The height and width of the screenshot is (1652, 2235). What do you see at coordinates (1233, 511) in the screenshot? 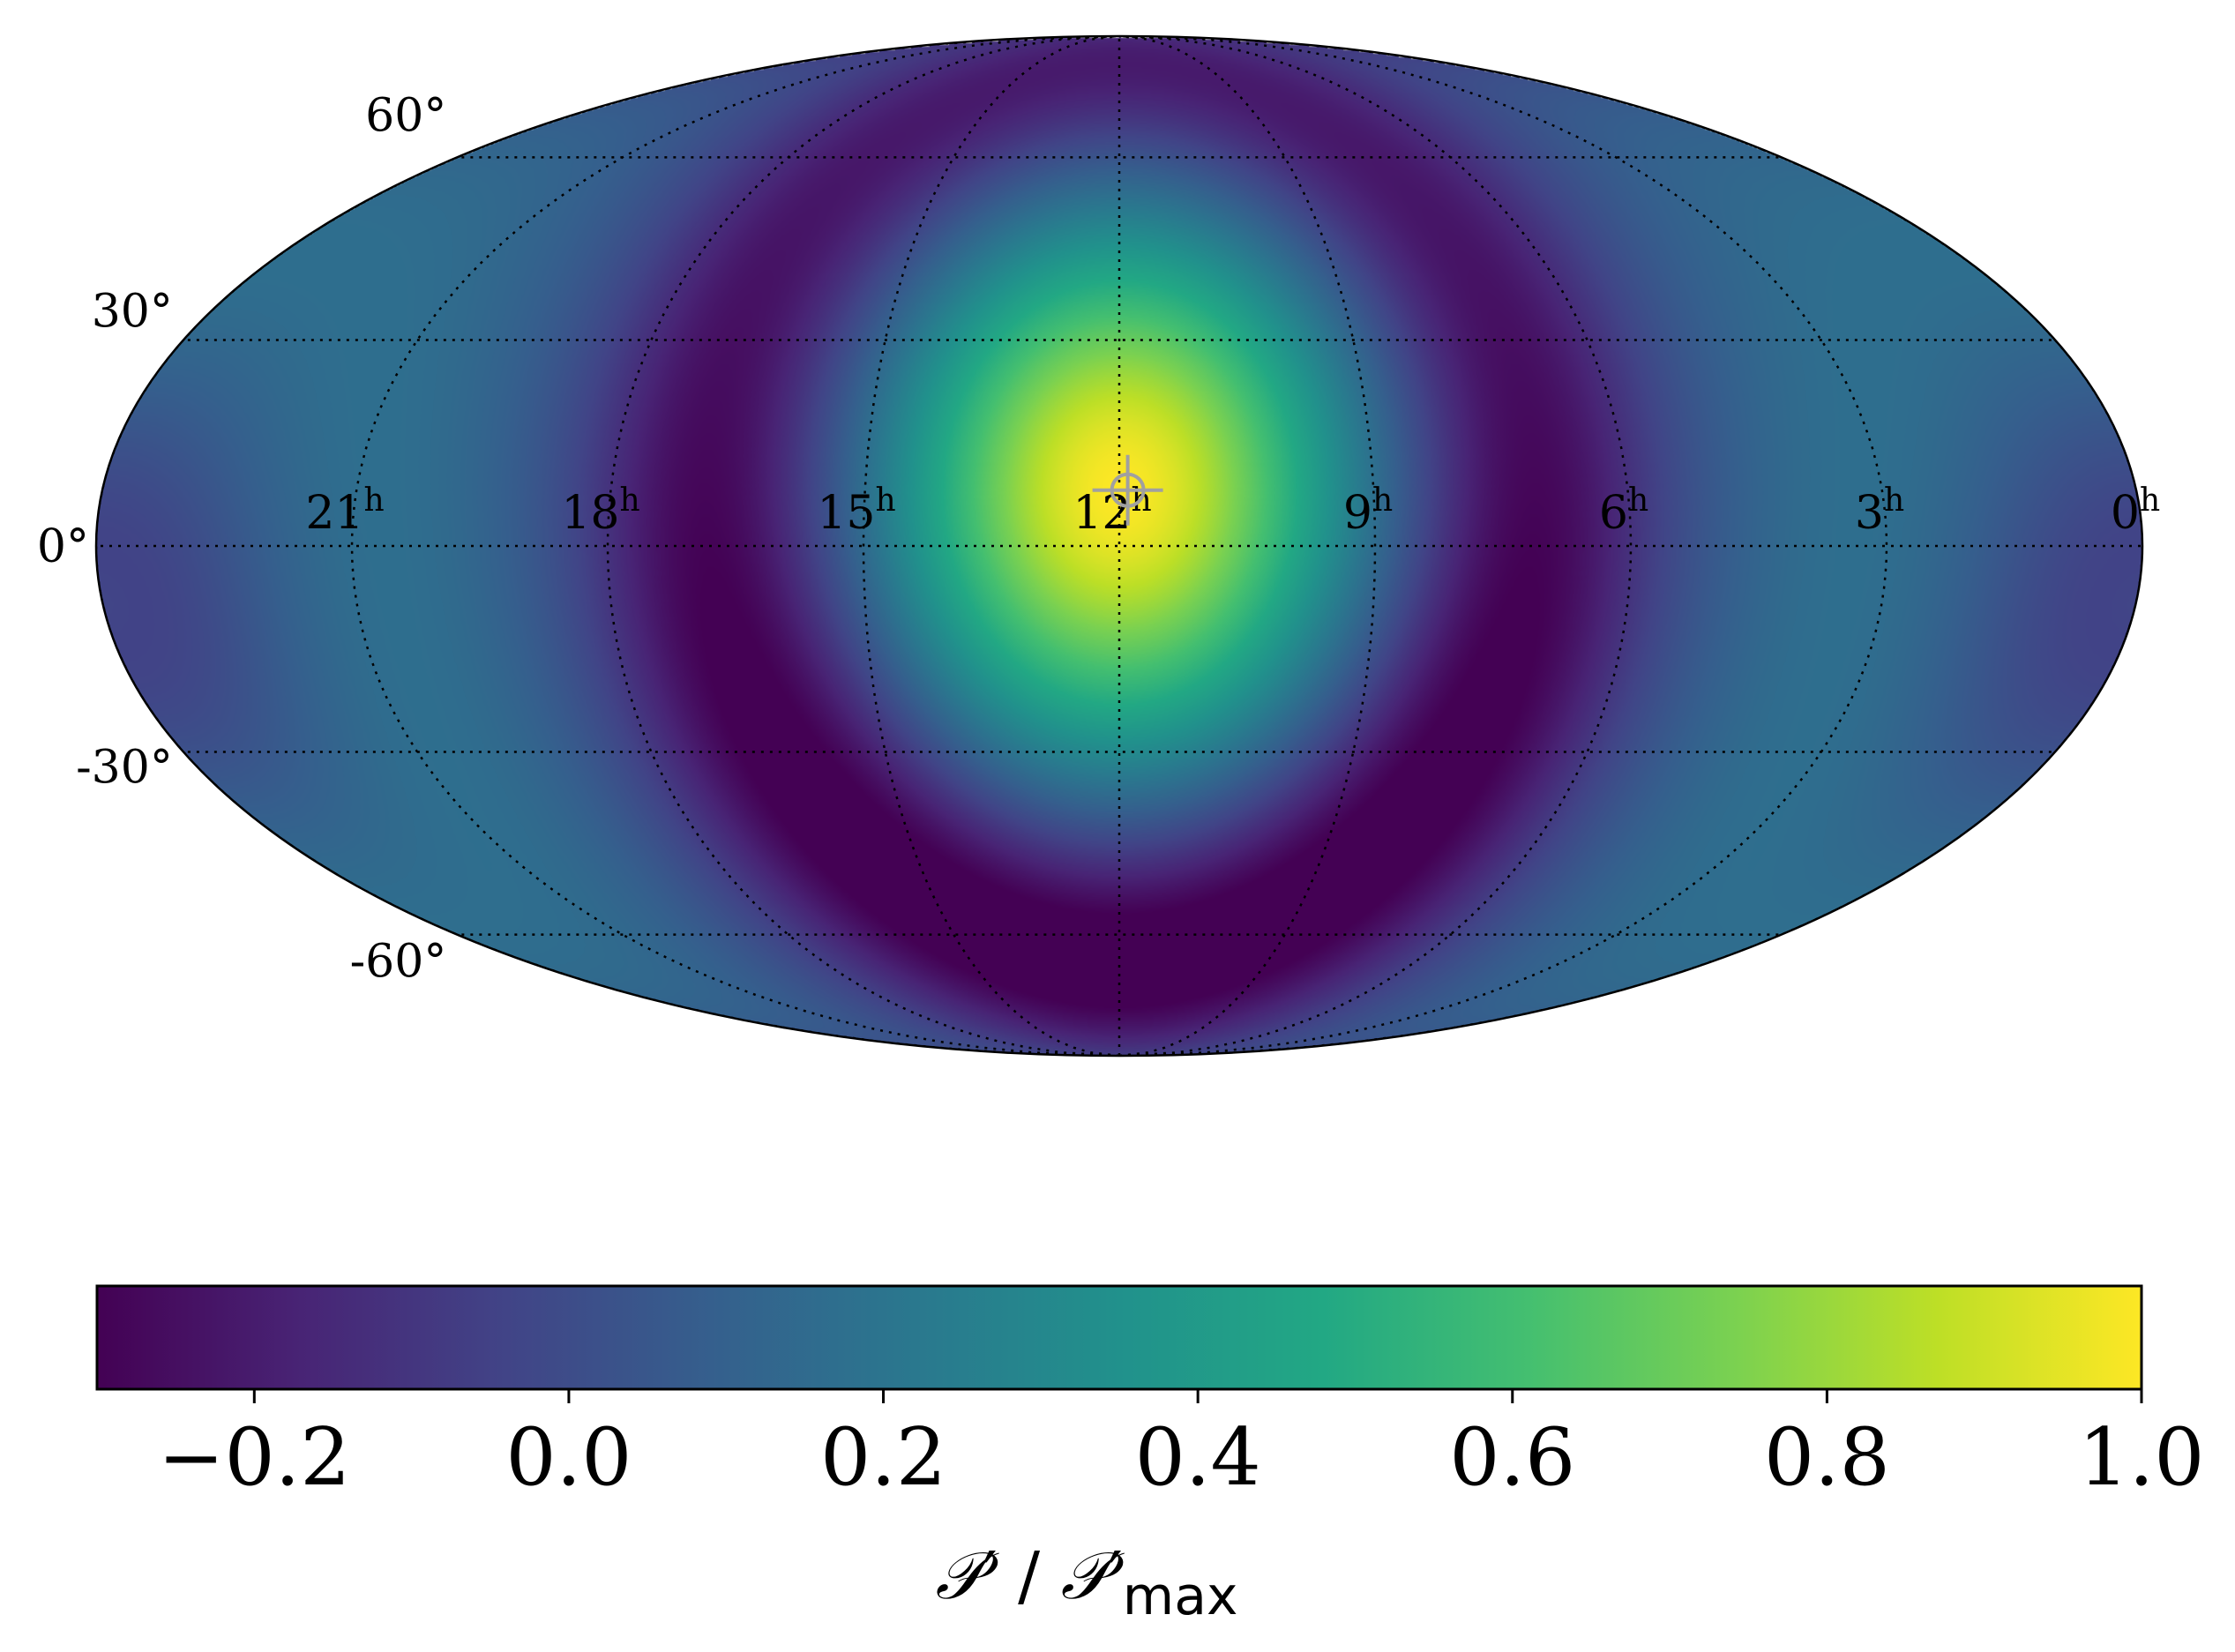
I see `ra-labels: 21h 18h 15h 12h 9h 6h 3h 0h` at bounding box center [1233, 511].